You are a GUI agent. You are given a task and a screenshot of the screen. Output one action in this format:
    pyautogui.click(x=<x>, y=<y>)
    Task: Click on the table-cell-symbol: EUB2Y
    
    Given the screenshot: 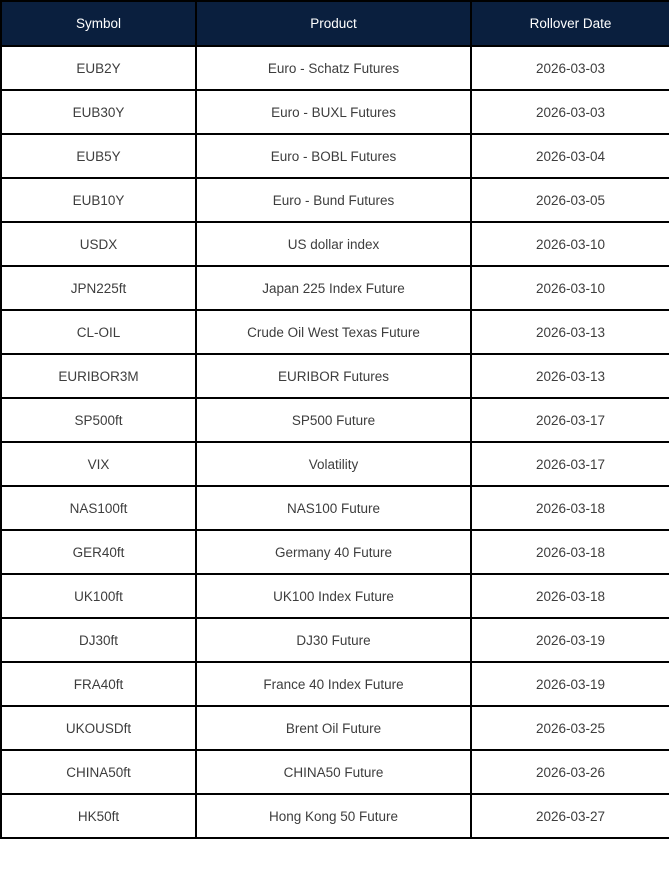 What is the action you would take?
    pyautogui.click(x=98, y=68)
    